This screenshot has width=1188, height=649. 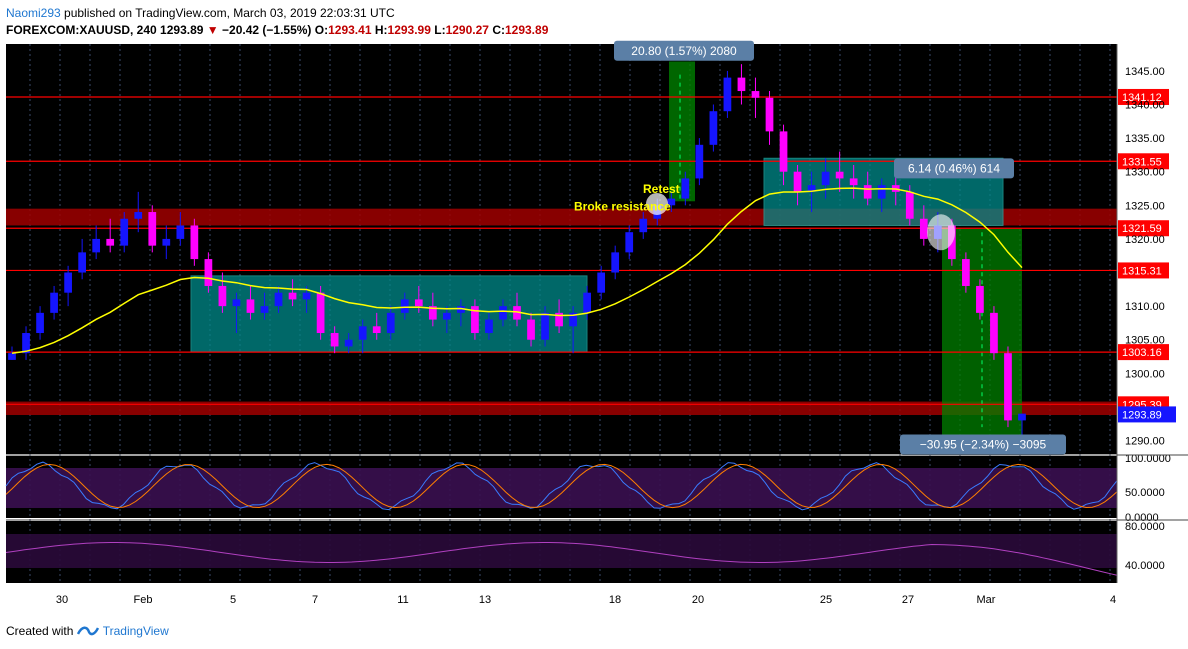 I want to click on broke-resistance-annotation: Broke resistance, so click(x=622, y=207).